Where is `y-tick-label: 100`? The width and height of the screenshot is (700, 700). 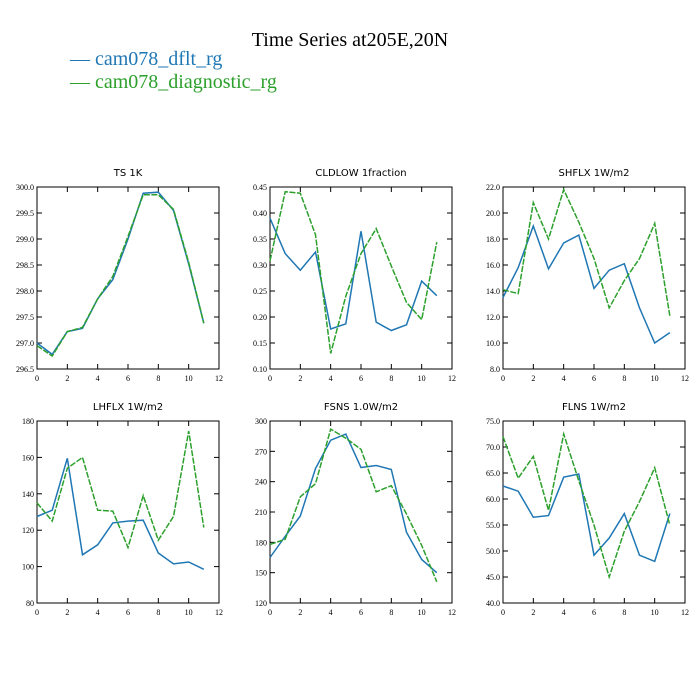 y-tick-label: 100 is located at coordinates (28, 567).